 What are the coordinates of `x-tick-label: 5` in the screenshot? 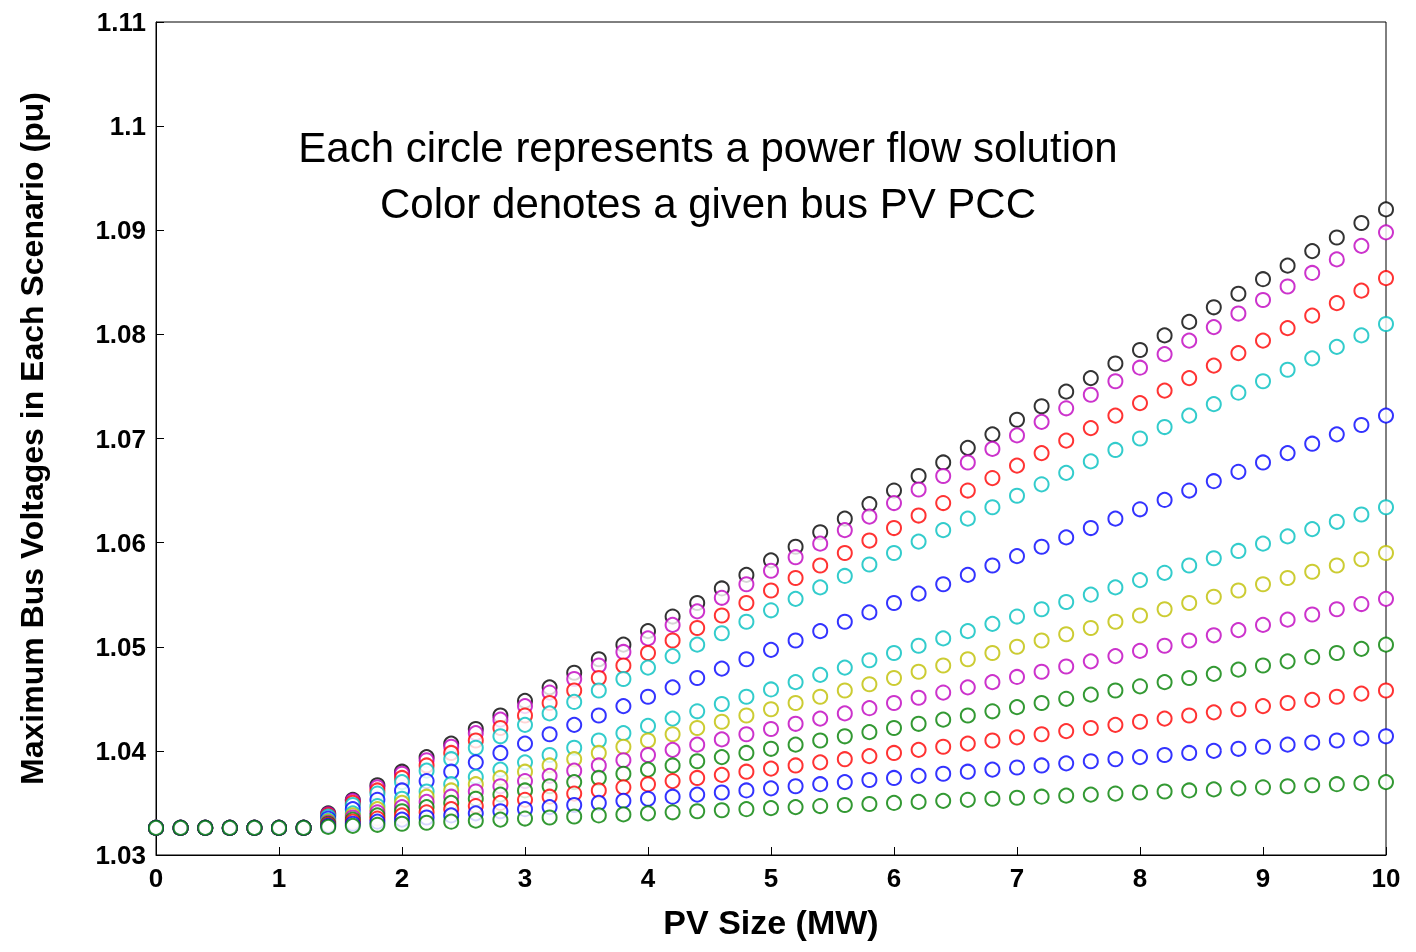 It's located at (771, 878).